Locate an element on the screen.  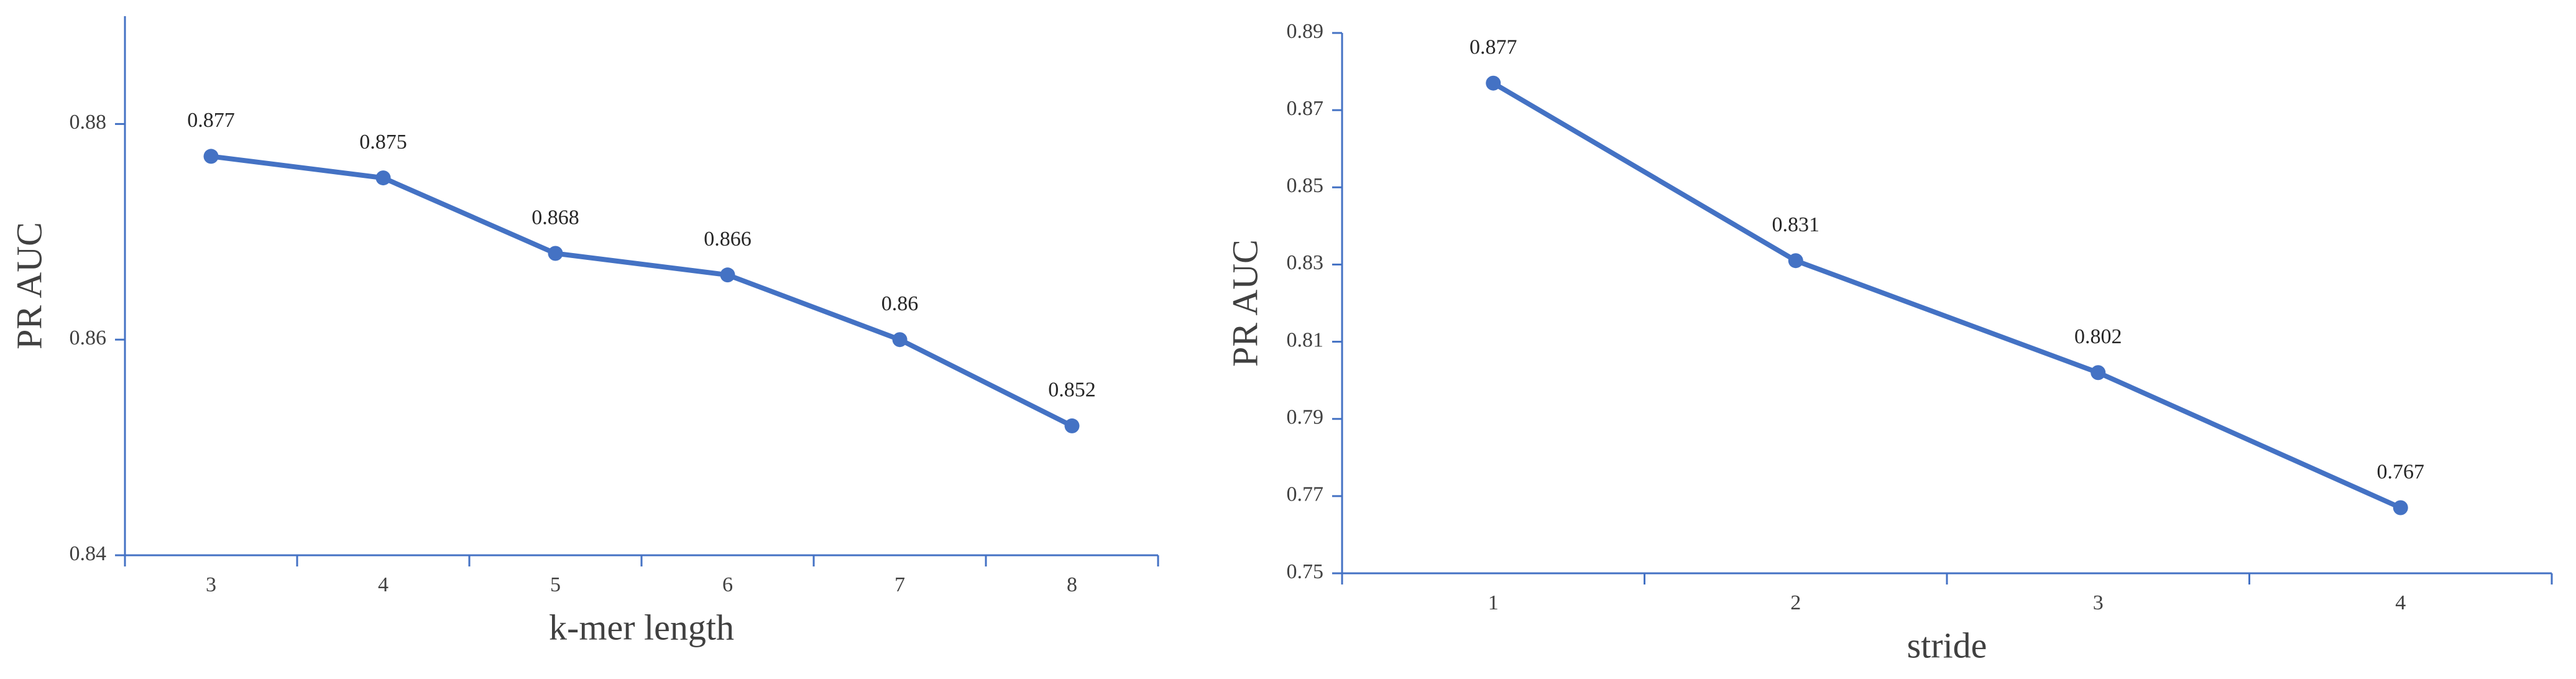
line is located at coordinates (642, 291).